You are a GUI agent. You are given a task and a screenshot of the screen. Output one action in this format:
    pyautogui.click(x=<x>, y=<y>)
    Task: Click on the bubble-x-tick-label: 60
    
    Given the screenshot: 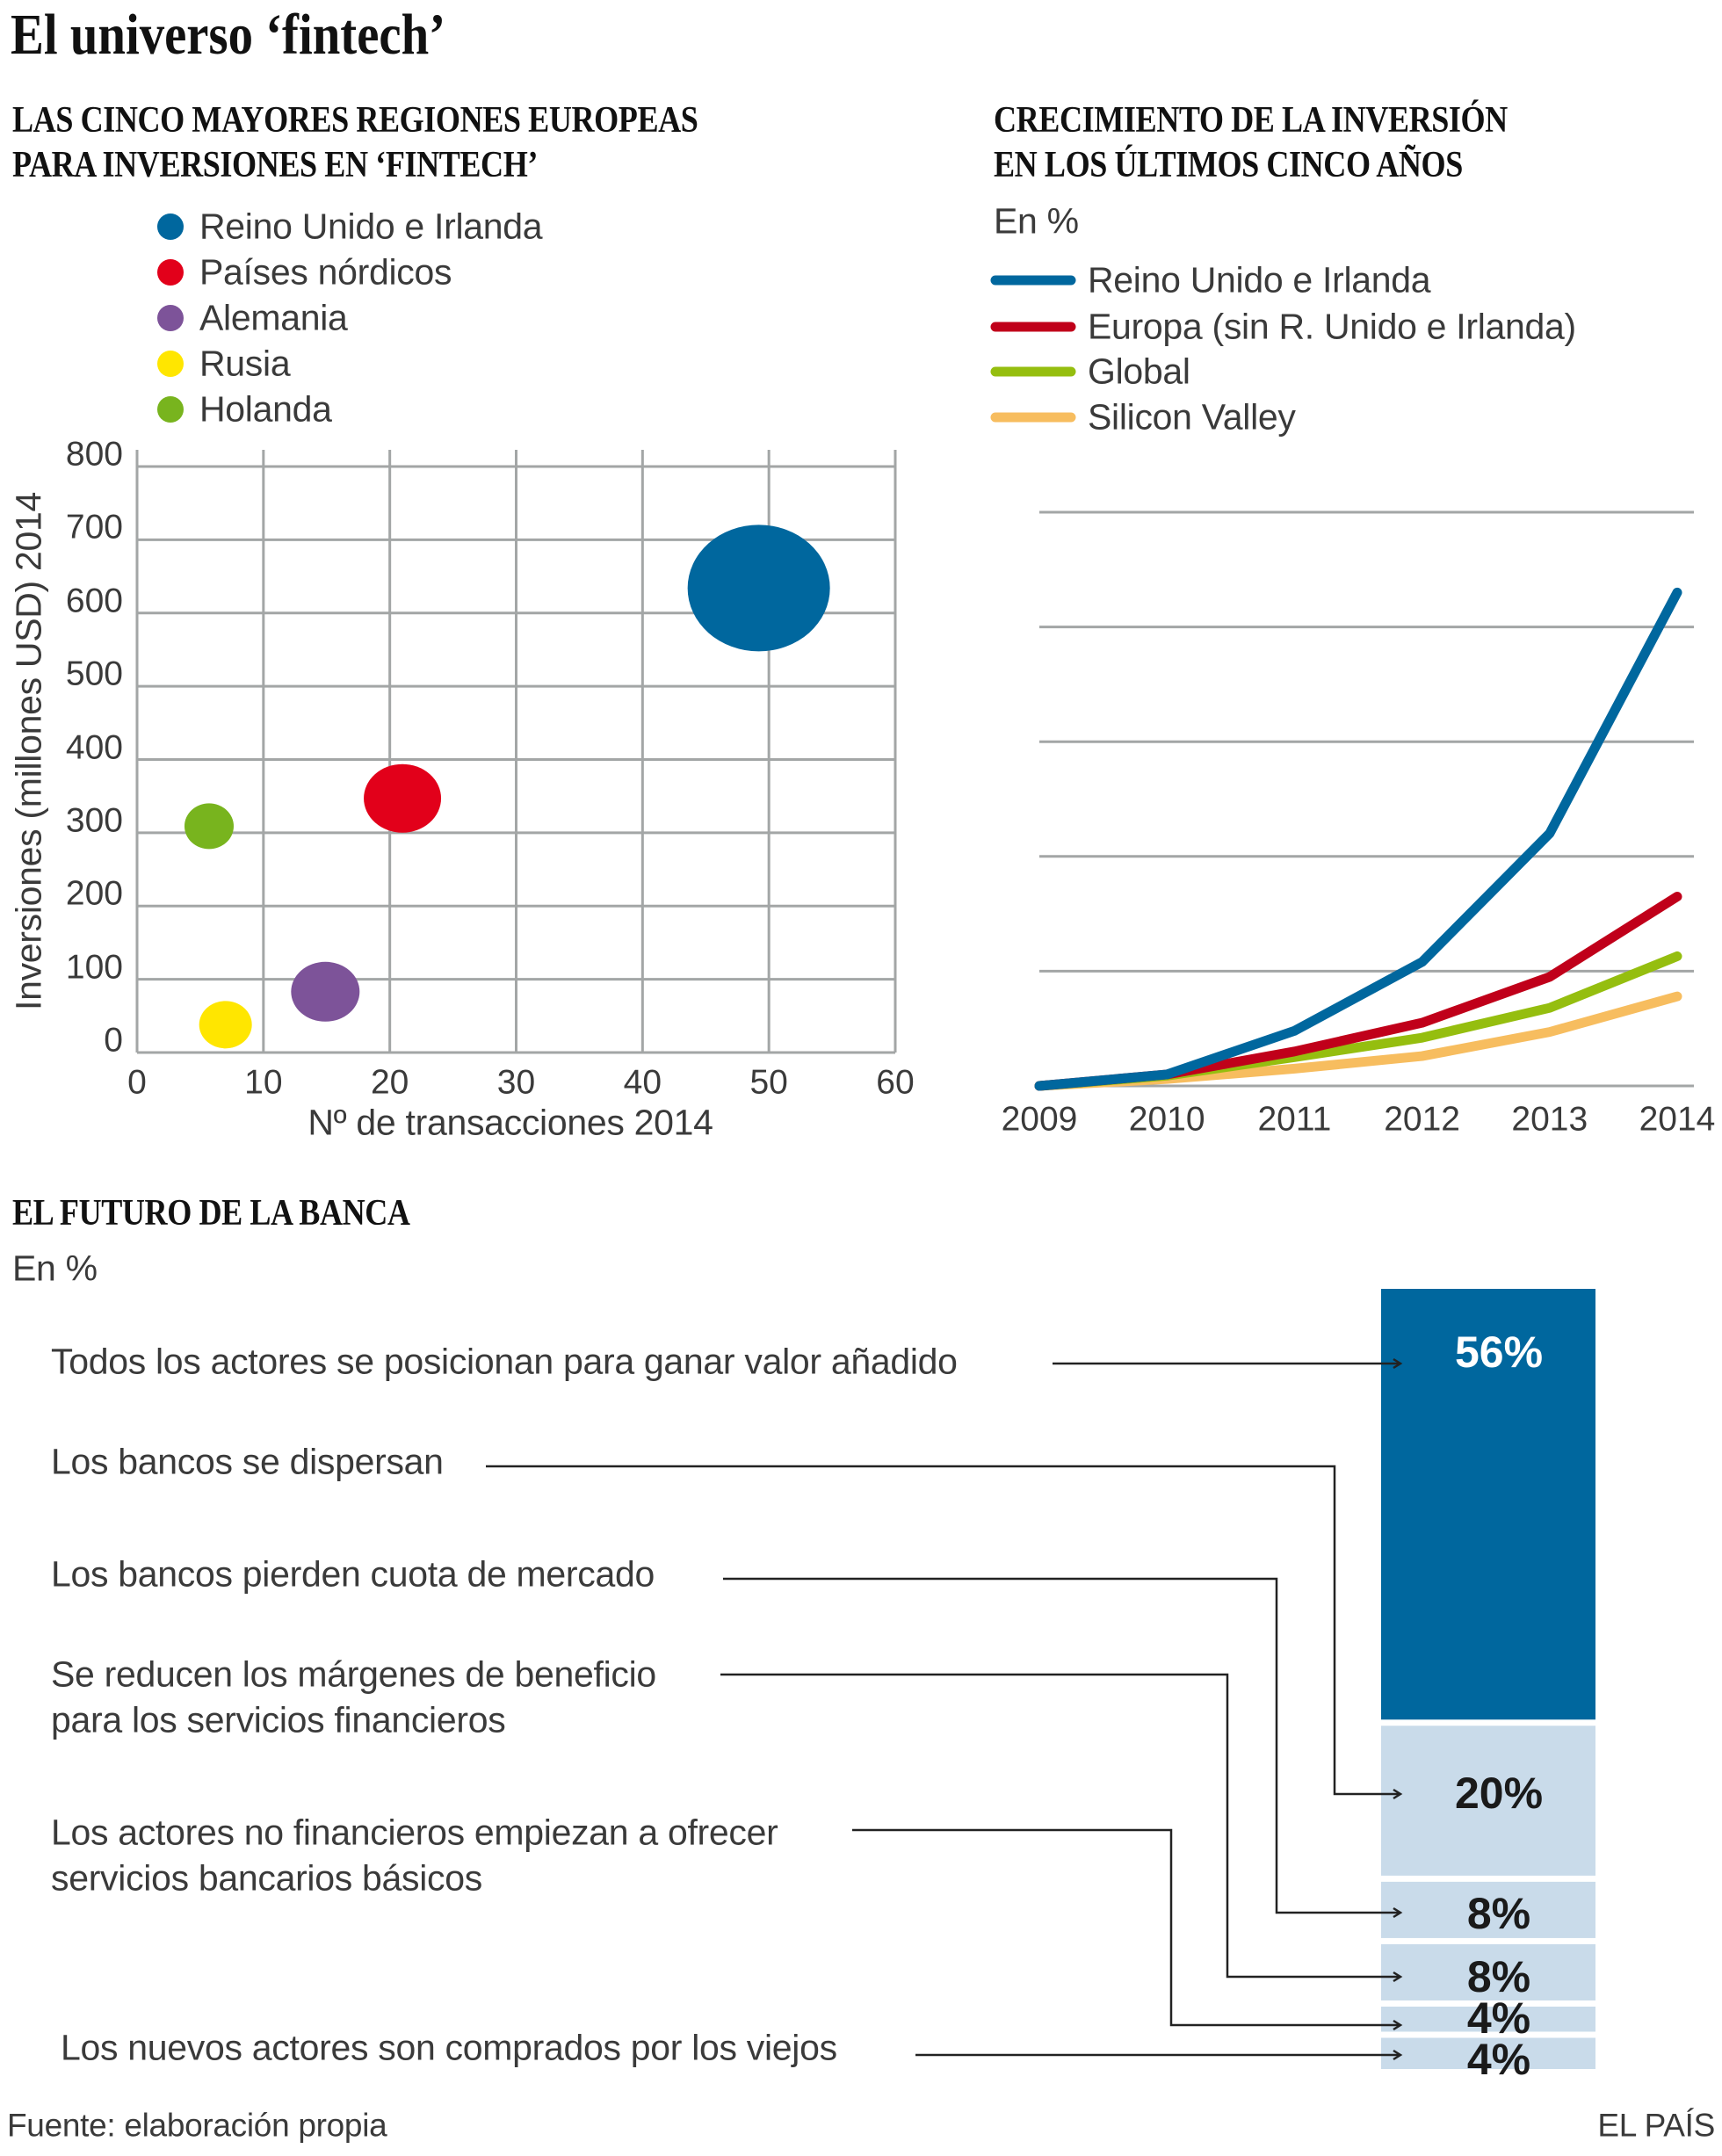 What is the action you would take?
    pyautogui.click(x=895, y=1083)
    